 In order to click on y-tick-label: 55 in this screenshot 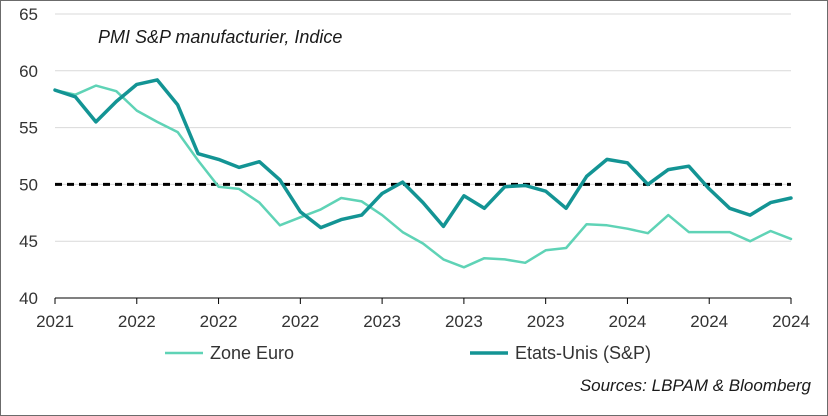, I will do `click(28, 128)`.